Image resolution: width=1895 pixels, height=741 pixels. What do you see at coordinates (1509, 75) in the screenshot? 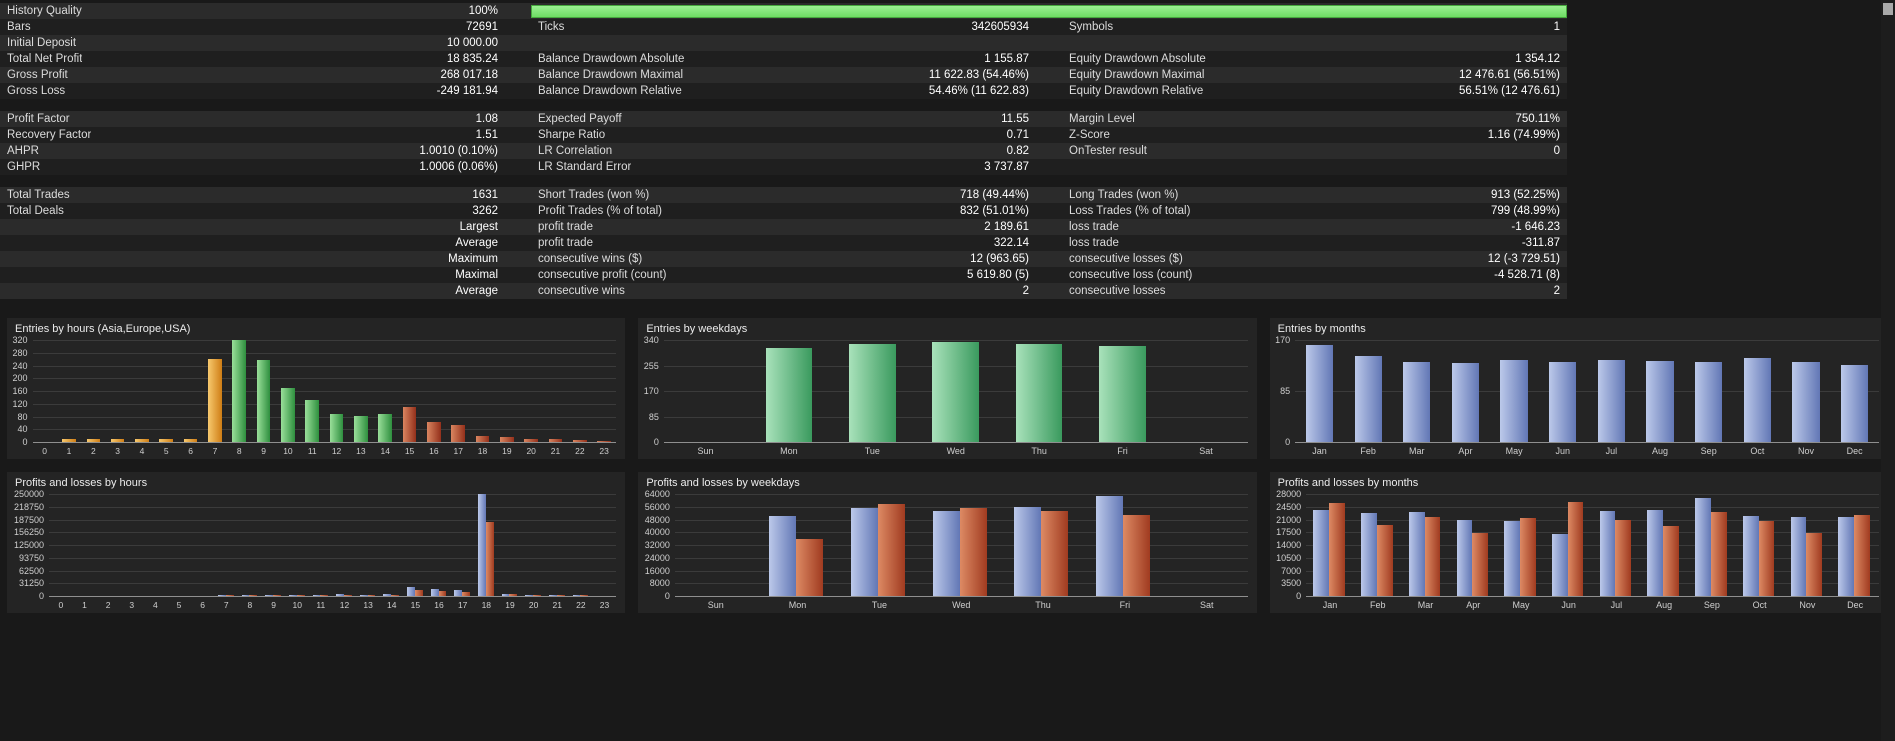
I see `stat-value: 12 476.61 (56.51%)` at bounding box center [1509, 75].